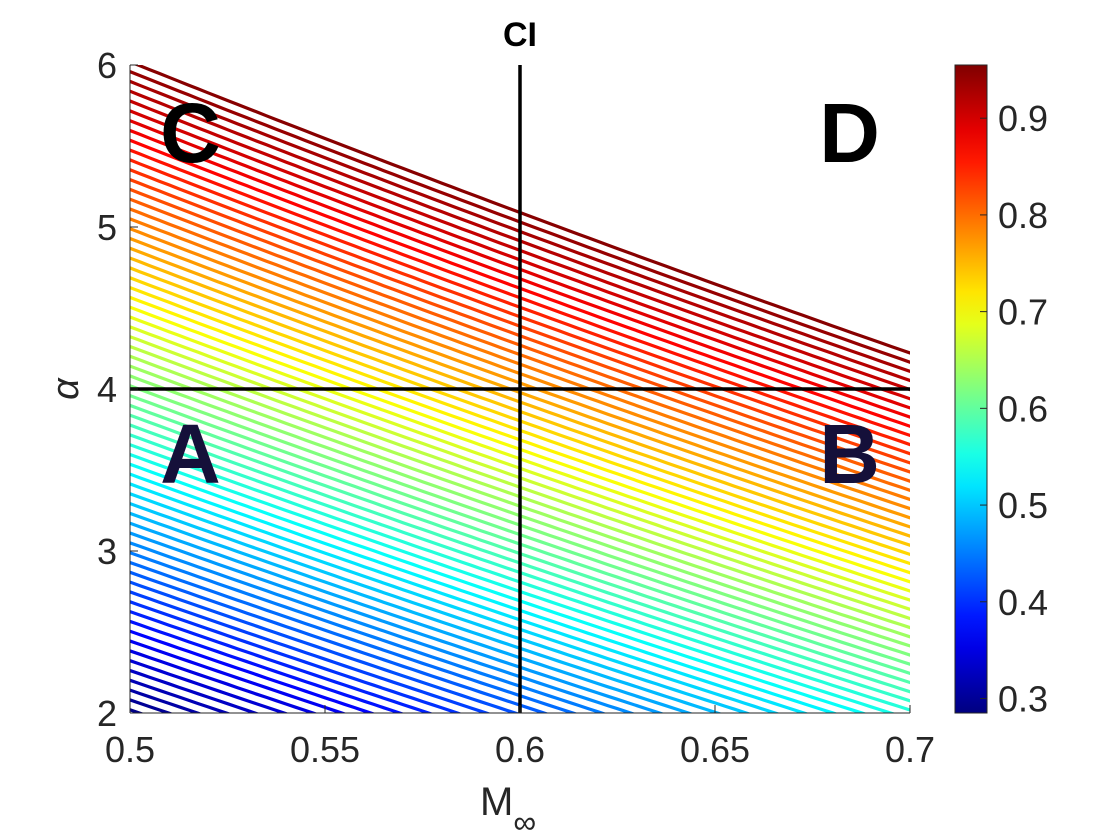 The width and height of the screenshot is (1120, 840). Describe the element at coordinates (190, 133) in the screenshot. I see `quadrant-label-c: C` at that location.